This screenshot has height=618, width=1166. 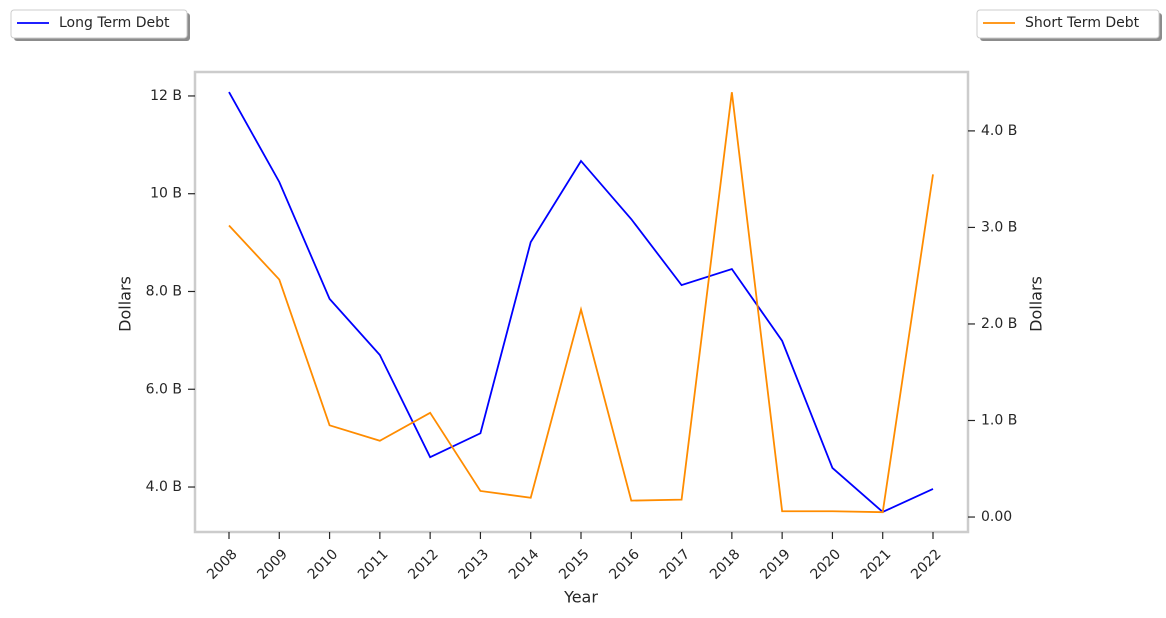 I want to click on legend: Long Term Debt, so click(x=100, y=25).